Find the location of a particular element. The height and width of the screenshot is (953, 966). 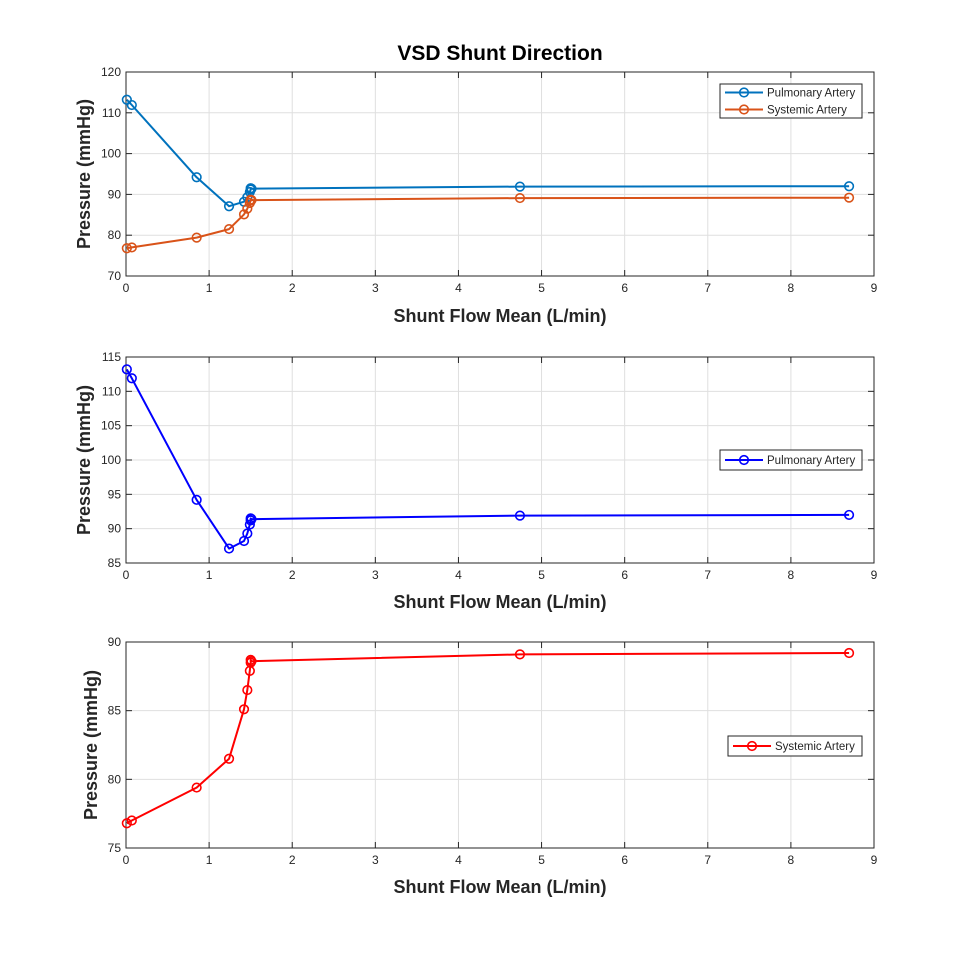

y-tick-label: 105 is located at coordinates (111, 426).